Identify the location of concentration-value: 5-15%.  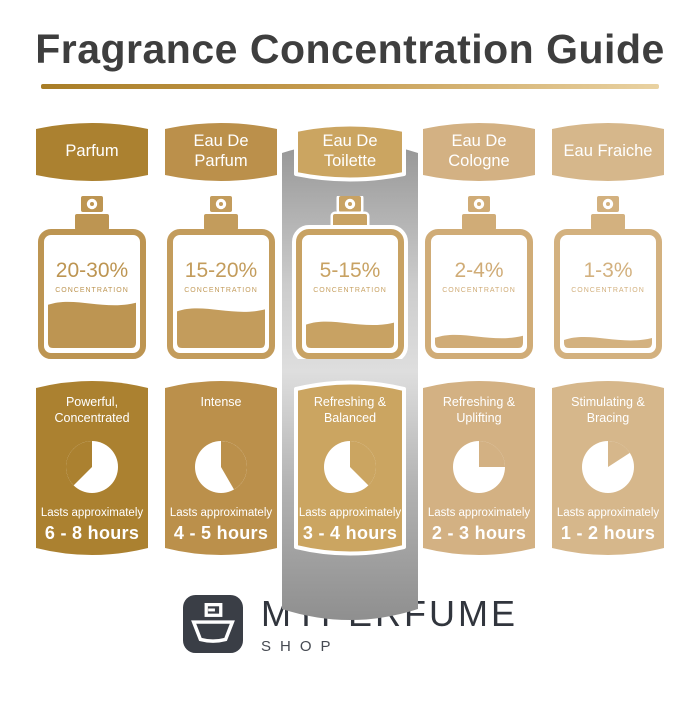
(350, 270).